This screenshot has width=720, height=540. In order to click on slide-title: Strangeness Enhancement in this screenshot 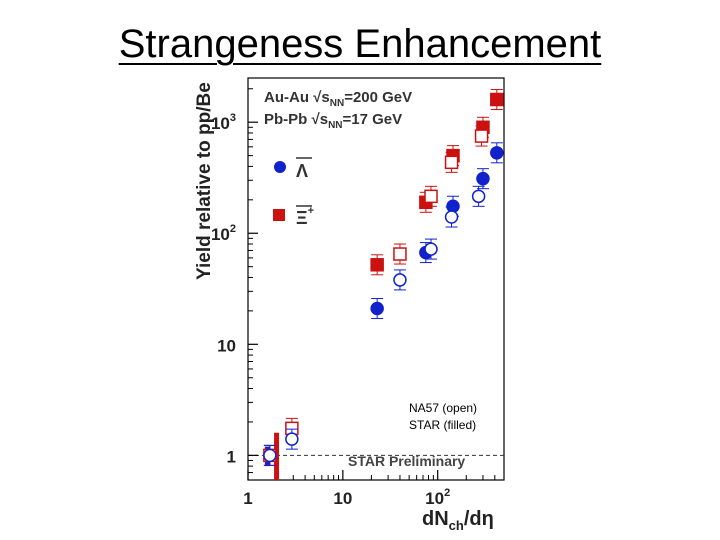, I will do `click(360, 44)`.